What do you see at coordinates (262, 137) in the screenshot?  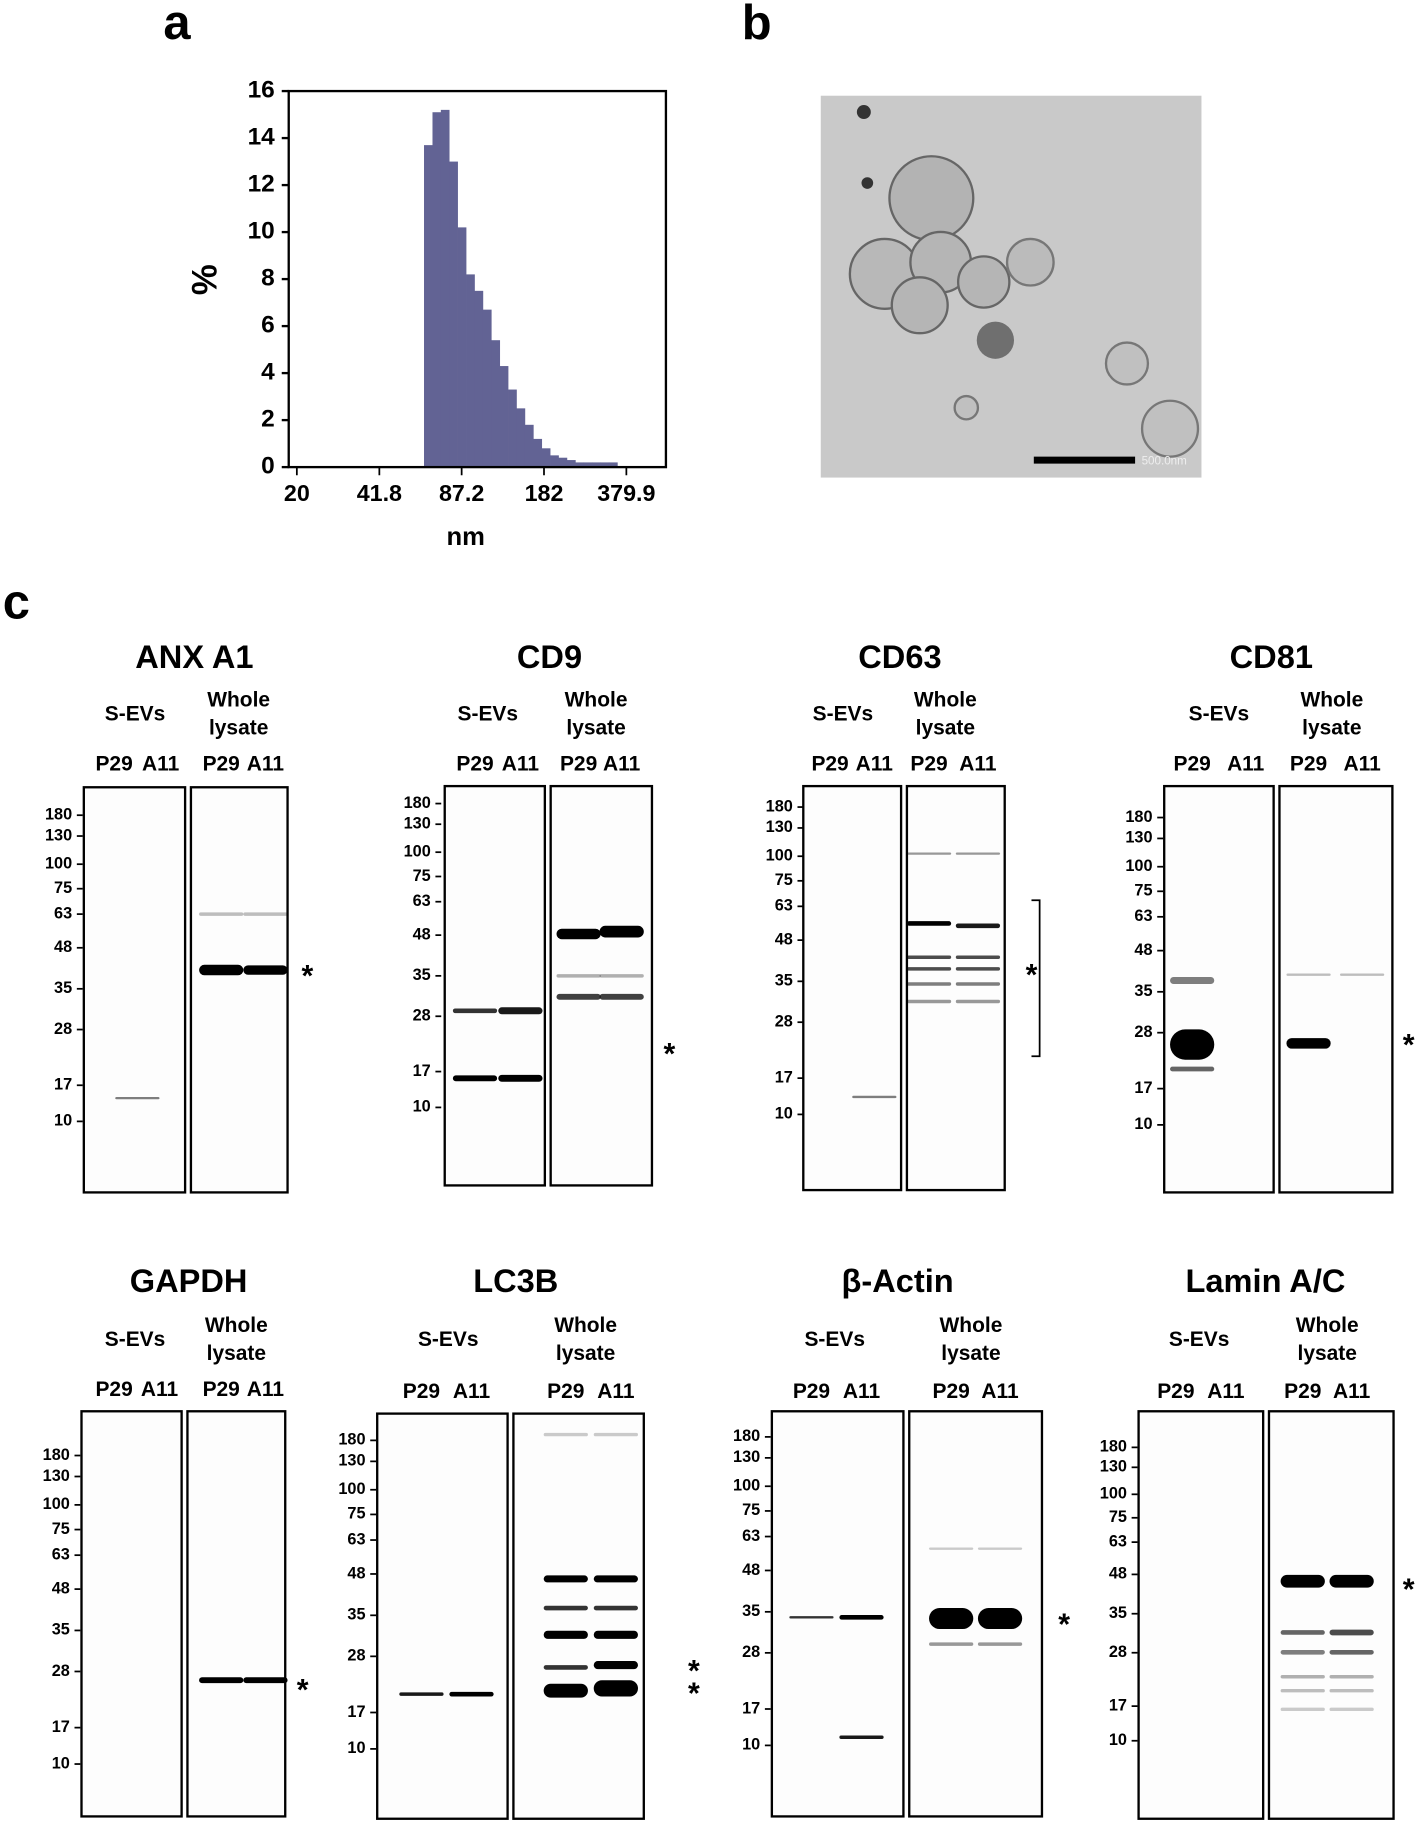 I see `y-tick-label: 14` at bounding box center [262, 137].